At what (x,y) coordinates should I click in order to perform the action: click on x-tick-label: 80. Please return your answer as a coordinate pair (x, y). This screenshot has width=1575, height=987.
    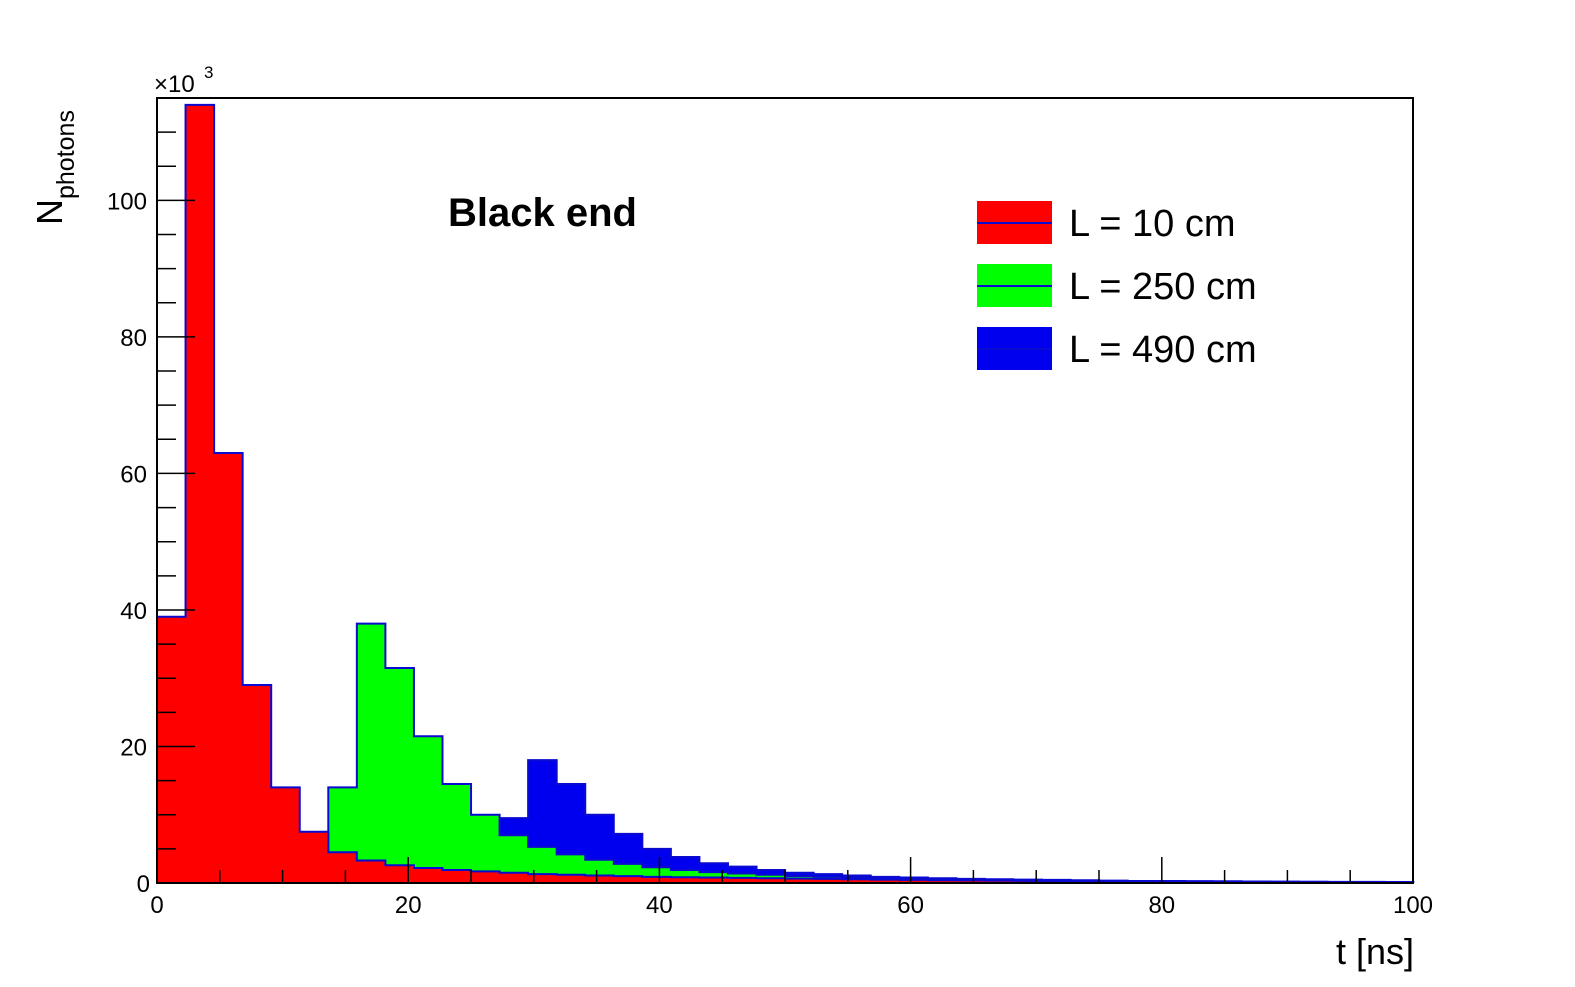
    Looking at the image, I should click on (1161, 905).